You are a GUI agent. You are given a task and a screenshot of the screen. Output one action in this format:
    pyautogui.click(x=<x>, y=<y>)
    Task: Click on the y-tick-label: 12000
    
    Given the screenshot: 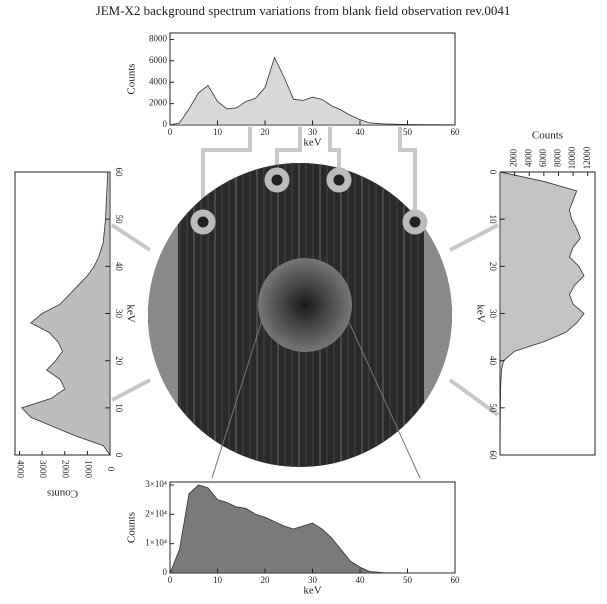 What is the action you would take?
    pyautogui.click(x=587, y=157)
    